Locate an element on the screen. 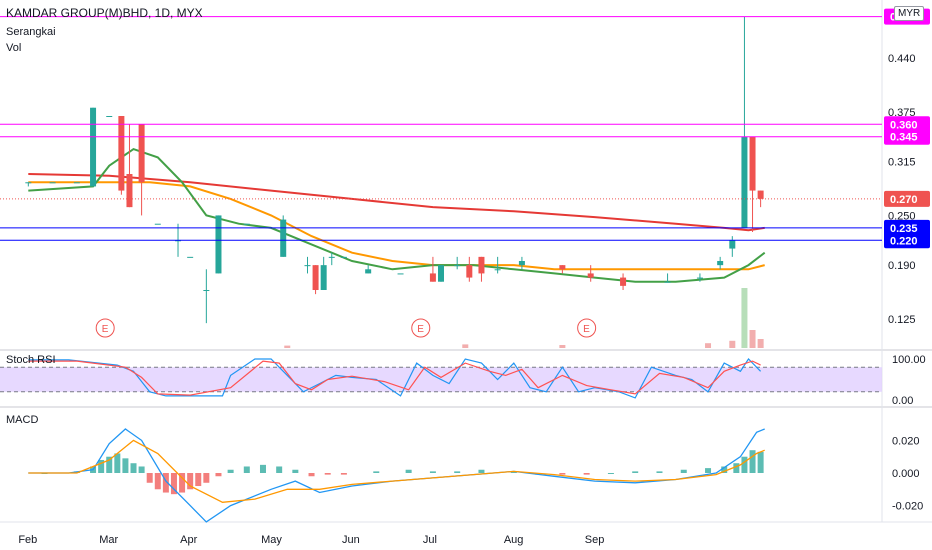 The height and width of the screenshot is (550, 932). time-tick-label: Sep is located at coordinates (595, 540).